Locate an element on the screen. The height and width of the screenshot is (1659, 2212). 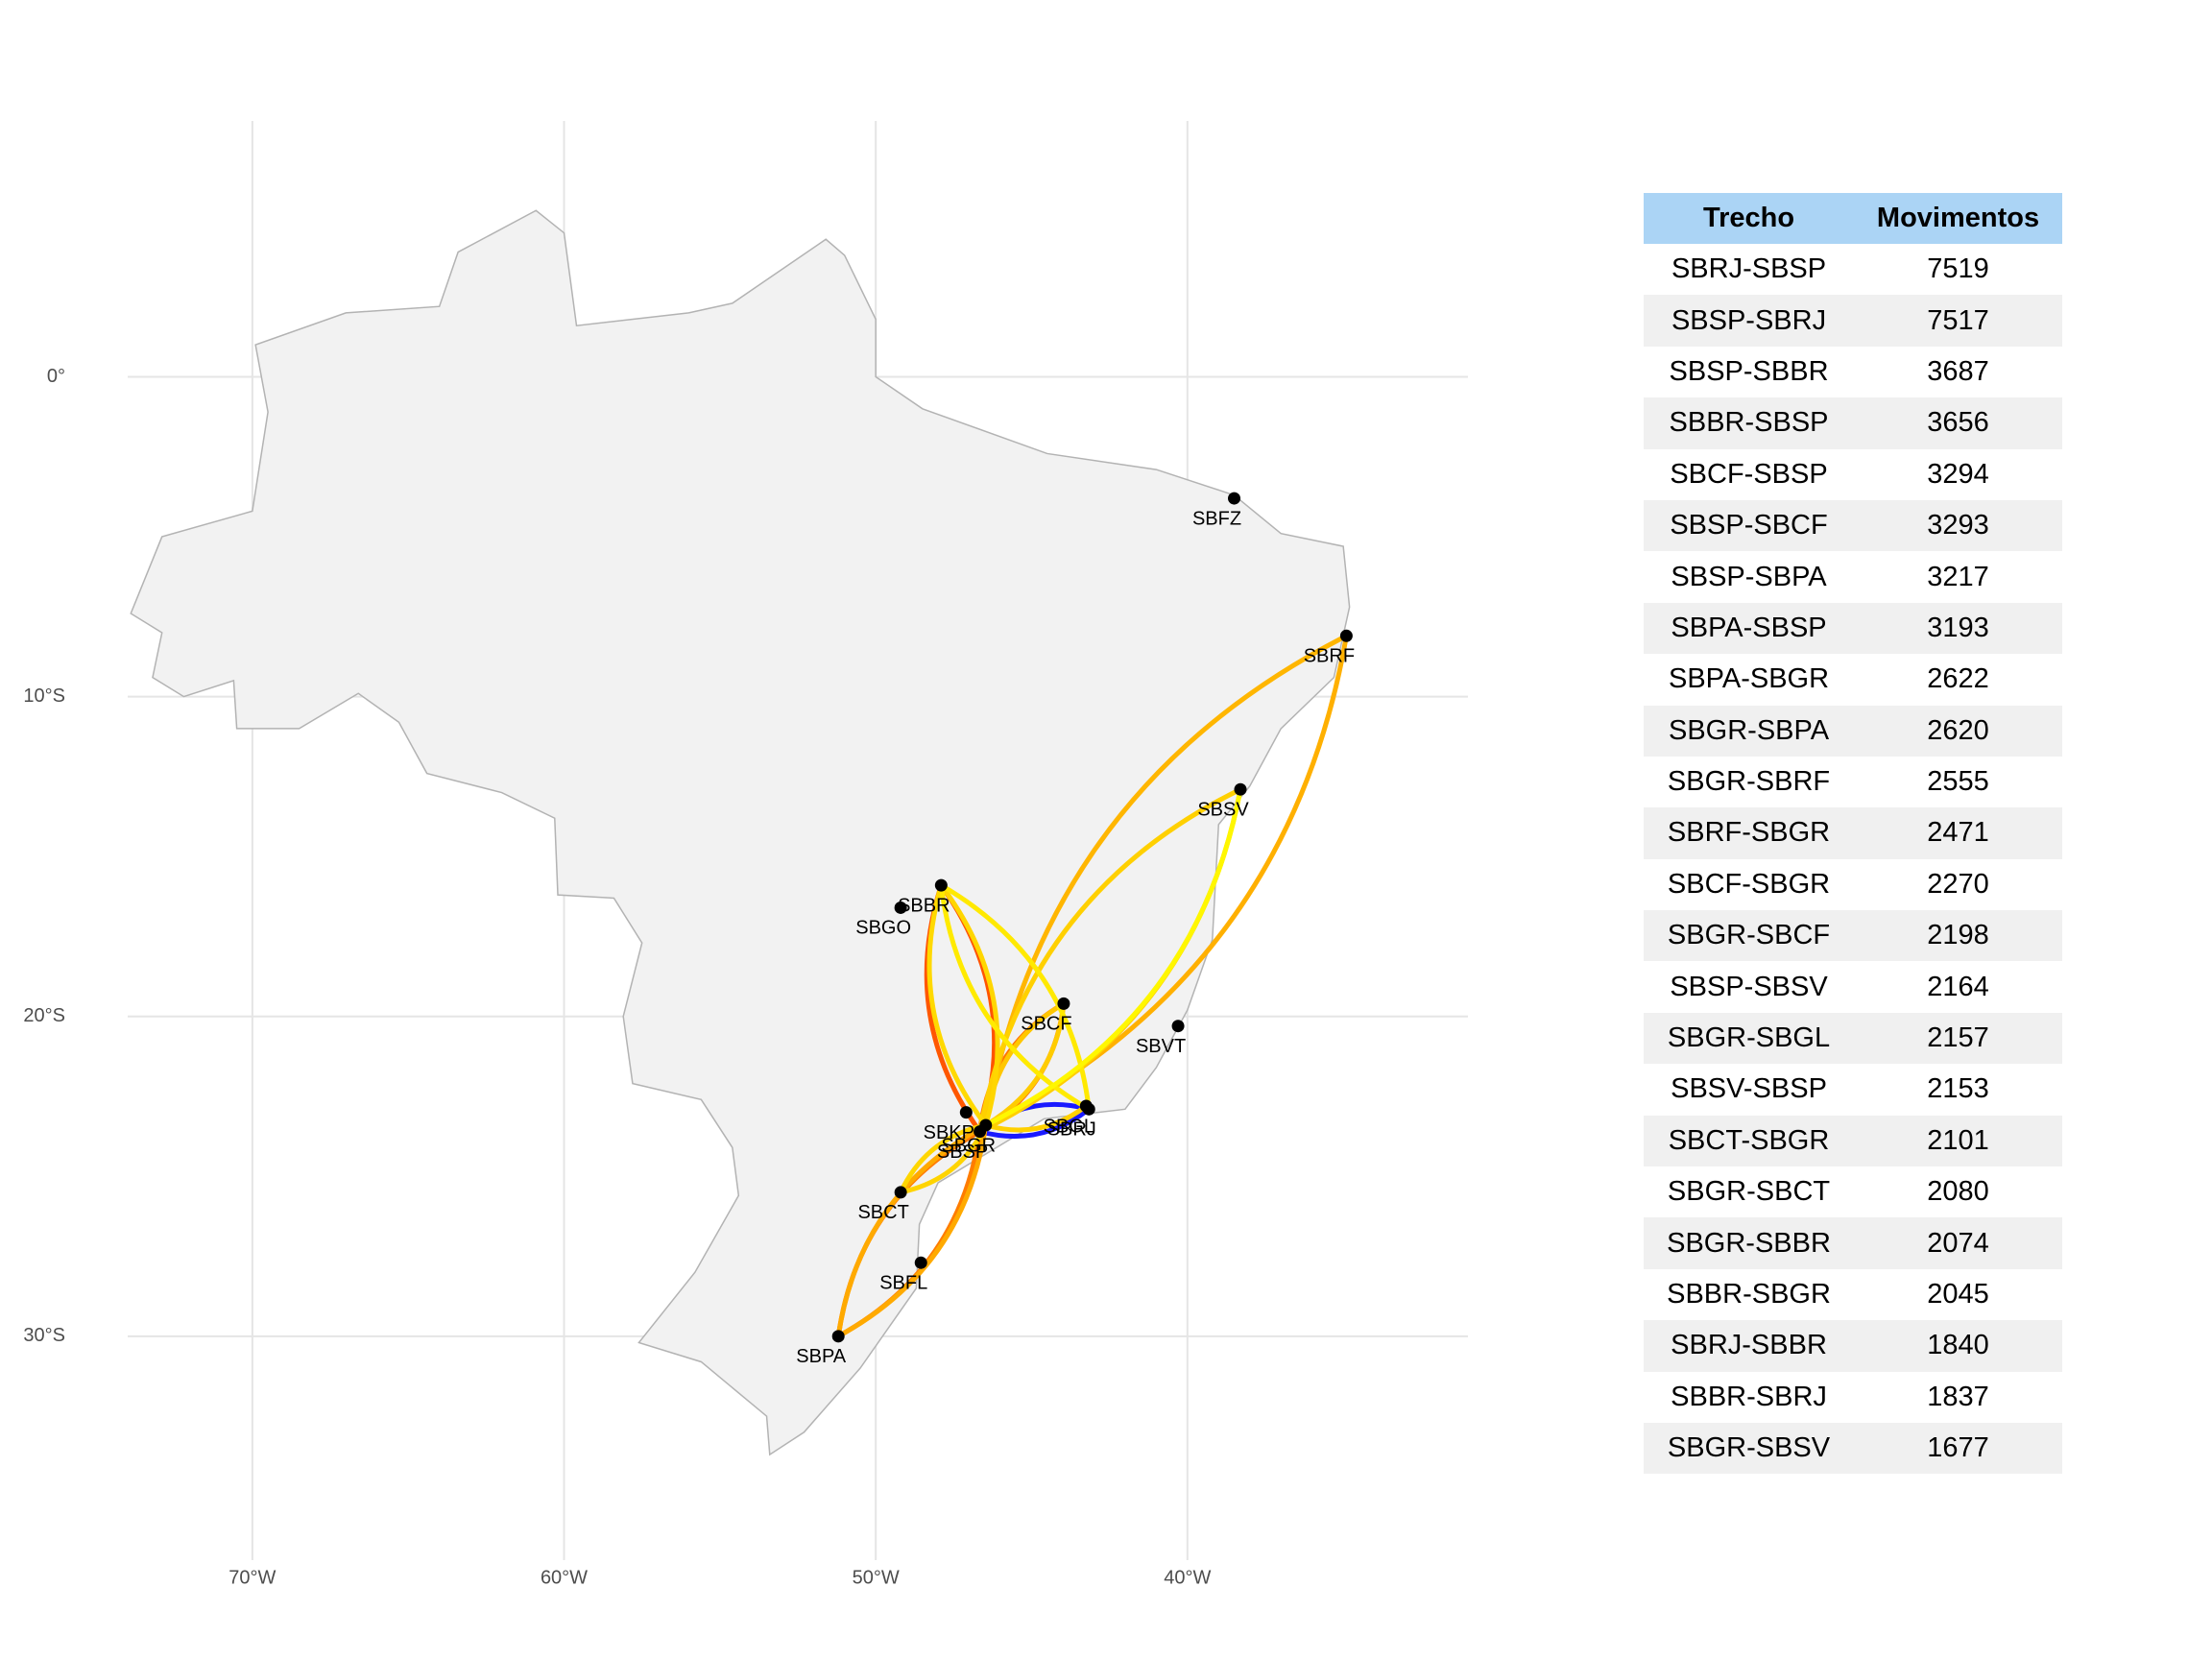
airport-label: SBBR is located at coordinates (924, 905).